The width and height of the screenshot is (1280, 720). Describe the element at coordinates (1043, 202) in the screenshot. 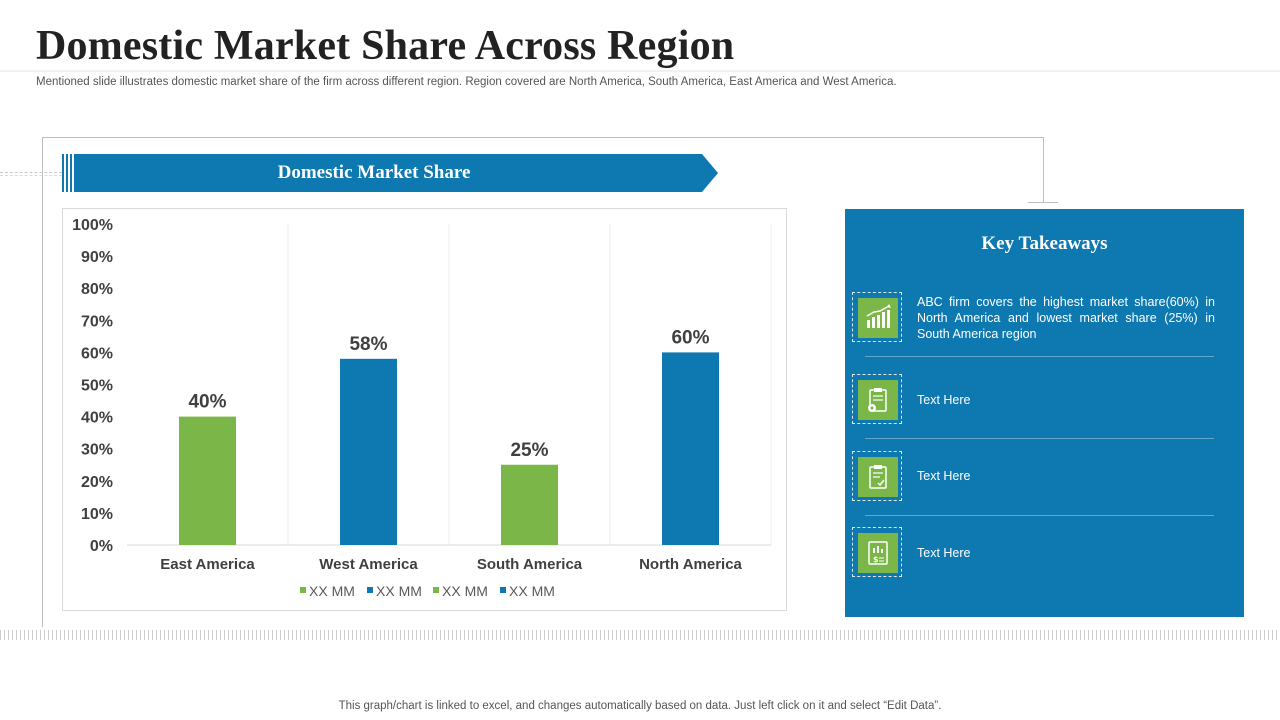

I see `frame-connector` at that location.